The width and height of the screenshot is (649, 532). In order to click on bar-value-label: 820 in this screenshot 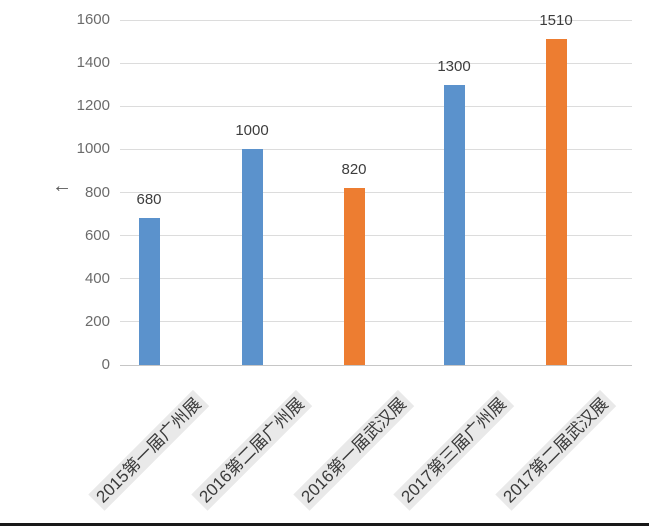, I will do `click(354, 170)`.